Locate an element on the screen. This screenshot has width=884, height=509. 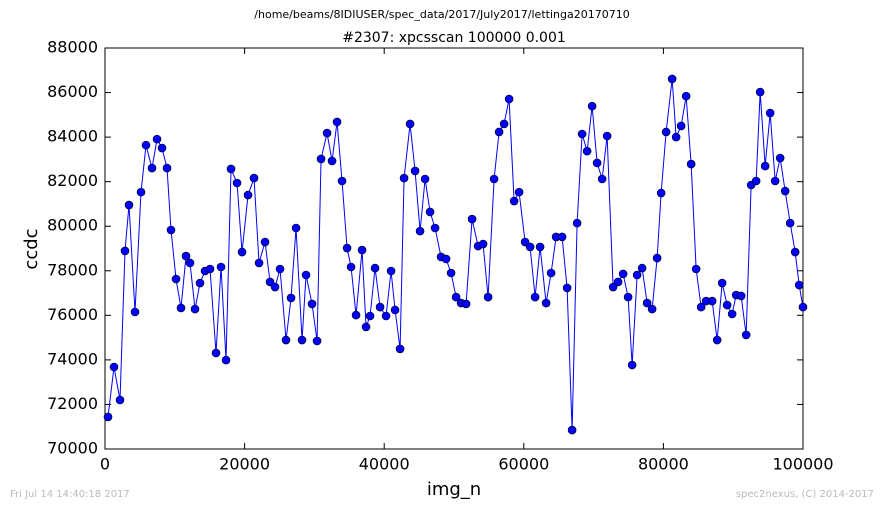
y-tick-label: 82000 is located at coordinates (72, 180).